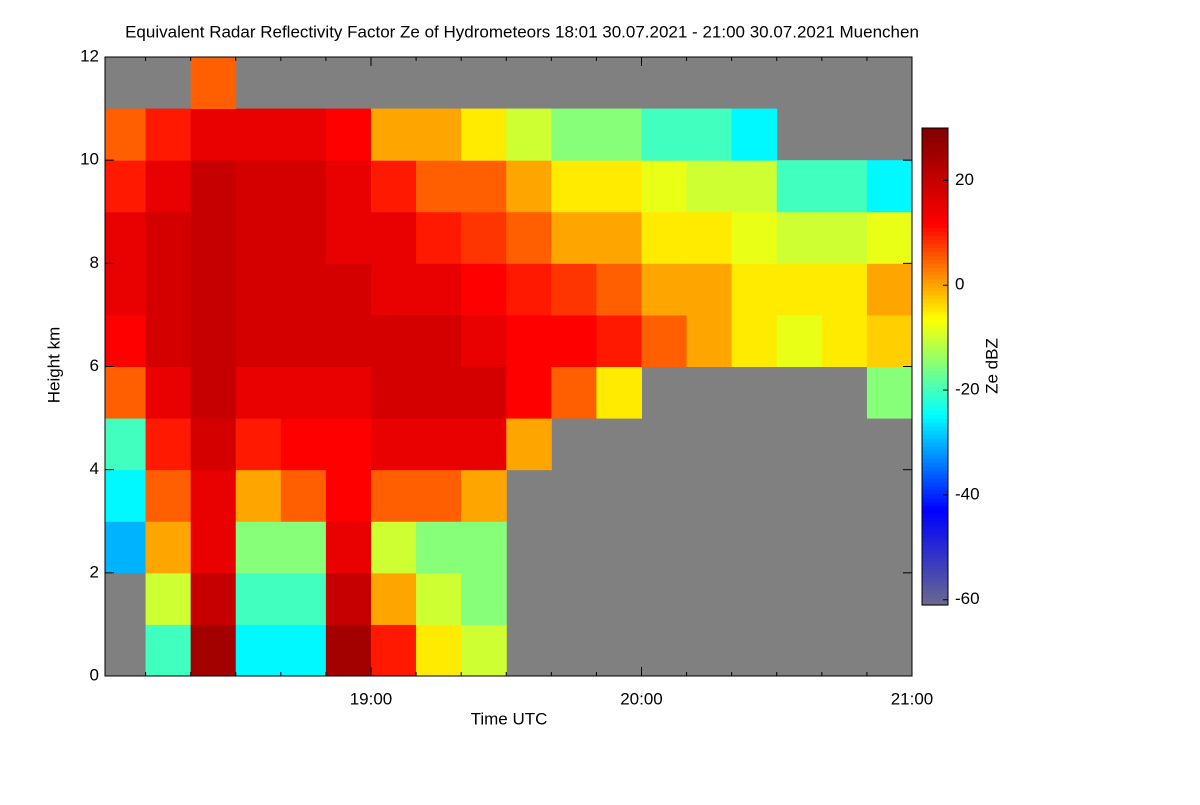  I want to click on x-tick-label: 21:00, so click(912, 698).